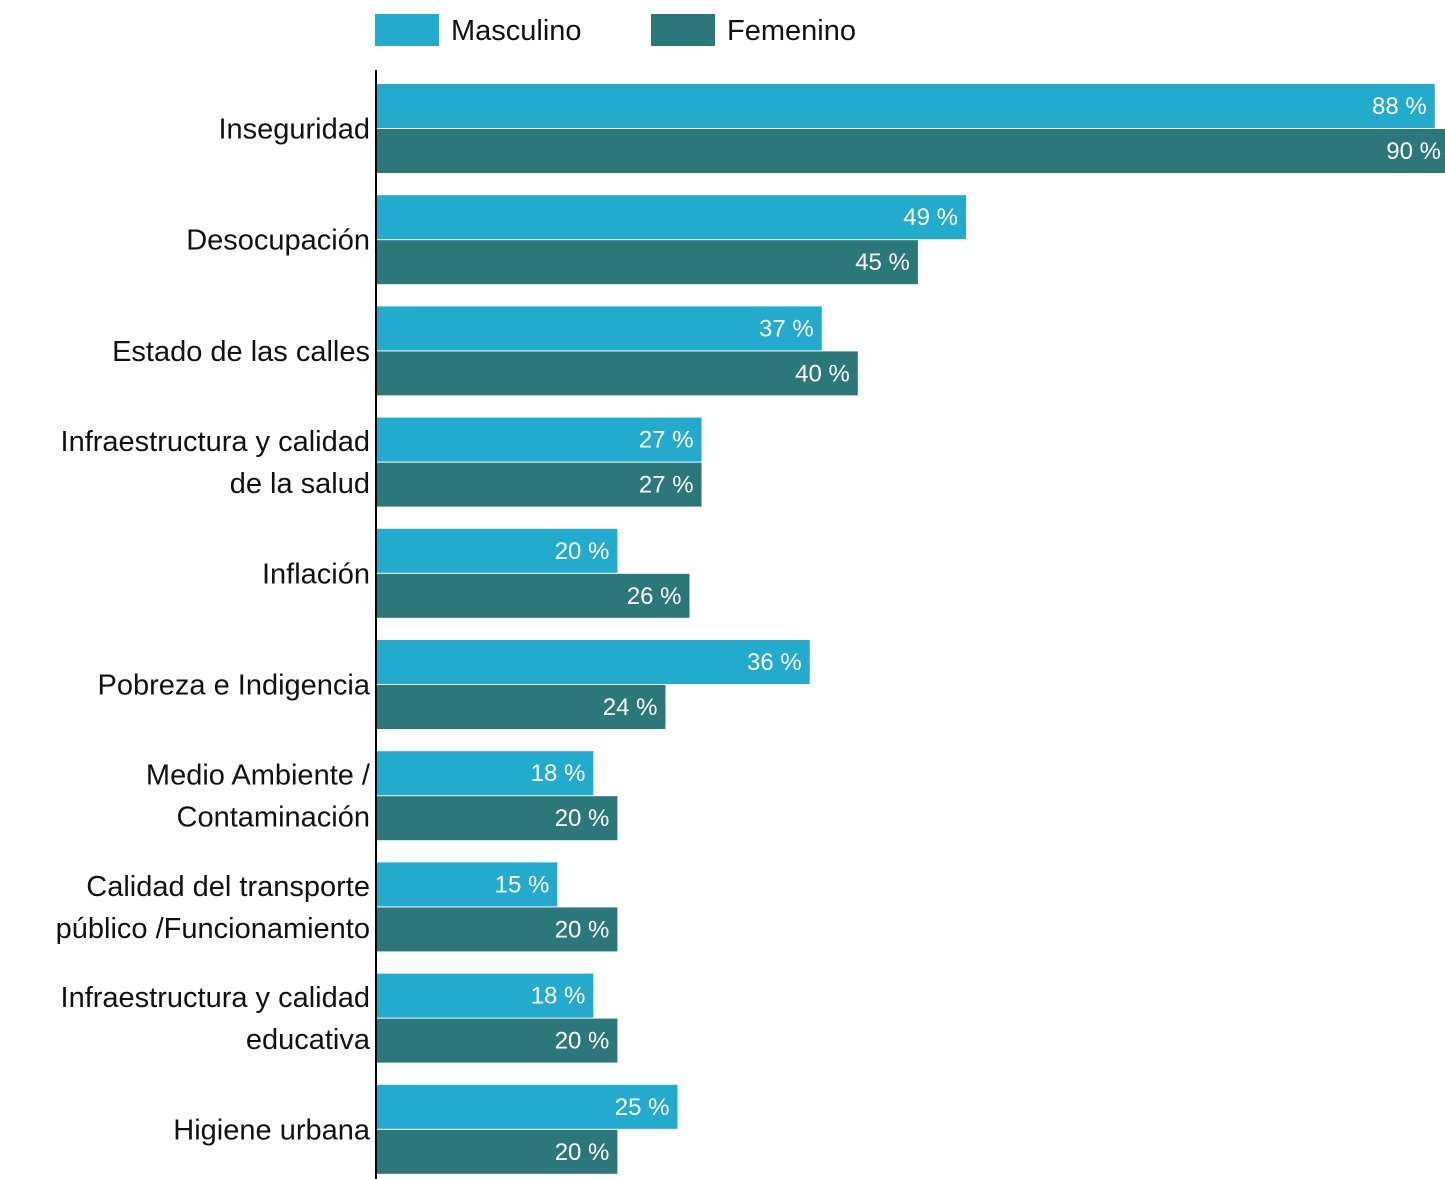 The height and width of the screenshot is (1179, 1445). What do you see at coordinates (213, 929) in the screenshot?
I see `category-label-line: público /Funcionamiento` at bounding box center [213, 929].